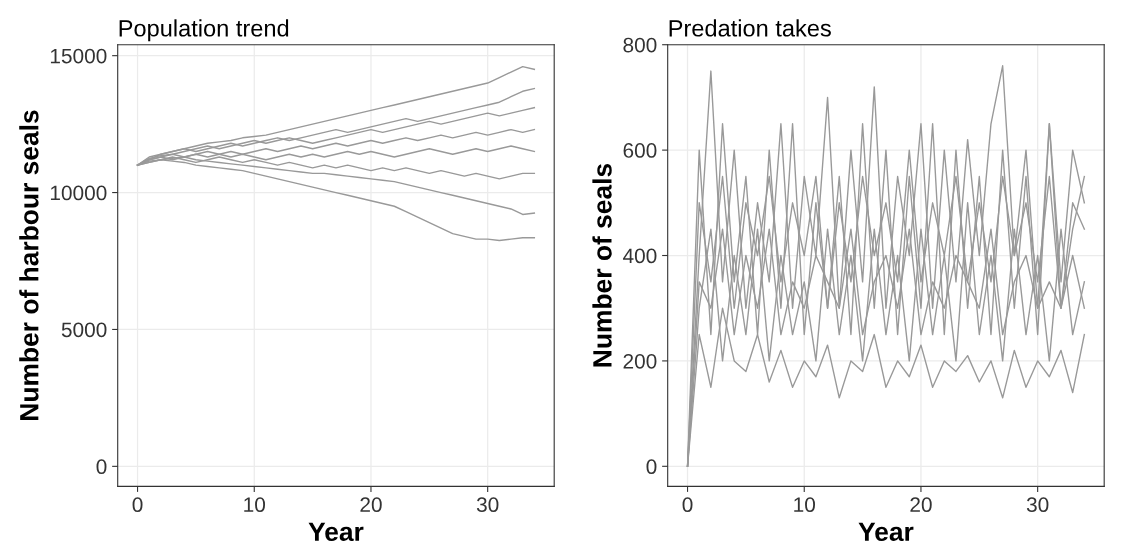 The height and width of the screenshot is (559, 1121). Describe the element at coordinates (78, 56) in the screenshot. I see `y-tick-label: 15000` at that location.